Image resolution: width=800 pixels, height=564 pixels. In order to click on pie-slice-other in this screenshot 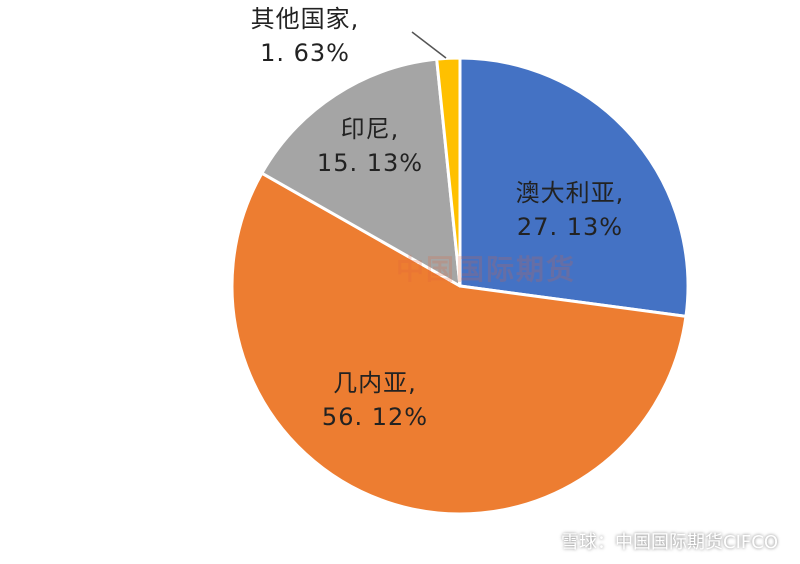, I will do `click(448, 172)`.